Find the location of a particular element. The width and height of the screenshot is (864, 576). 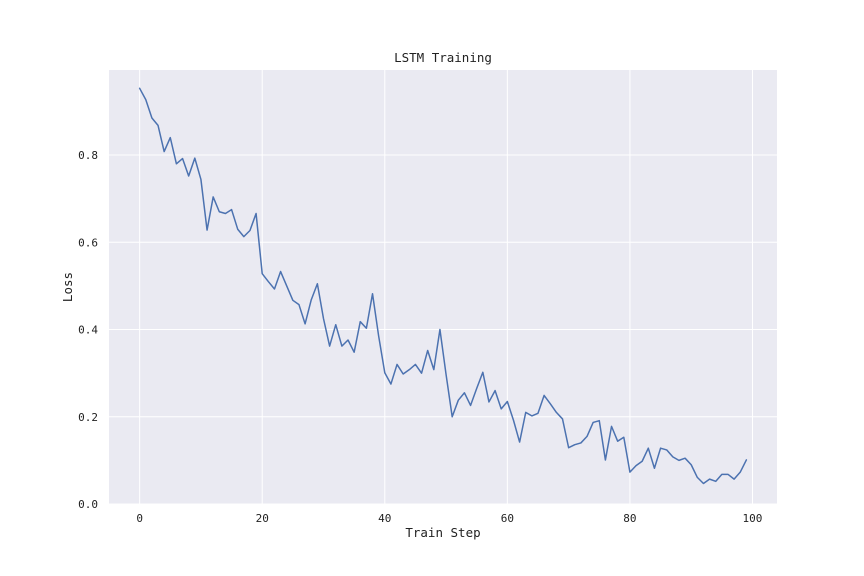

y-axis-ticks: 0.0 0.2 0.4 0.6 0.8 is located at coordinates (88, 330).